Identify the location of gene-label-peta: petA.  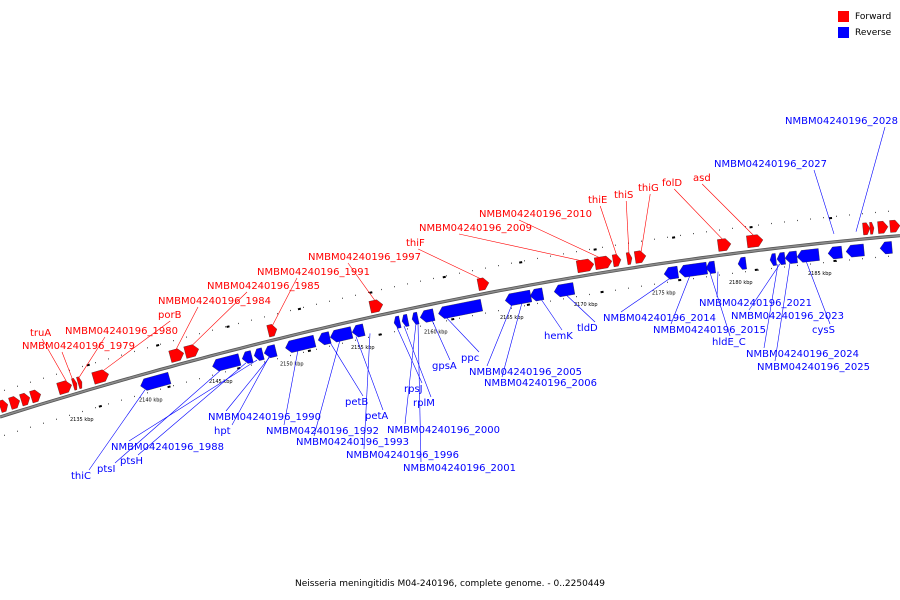
(376, 416).